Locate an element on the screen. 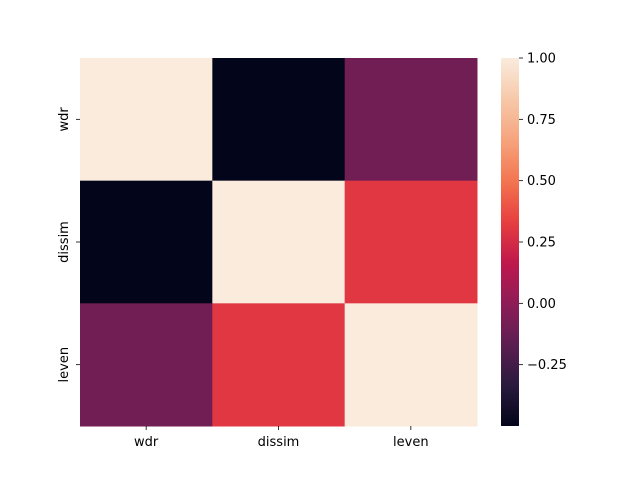 This screenshot has width=640, height=480. colorbar-tick-label: 0.25 is located at coordinates (541, 243).